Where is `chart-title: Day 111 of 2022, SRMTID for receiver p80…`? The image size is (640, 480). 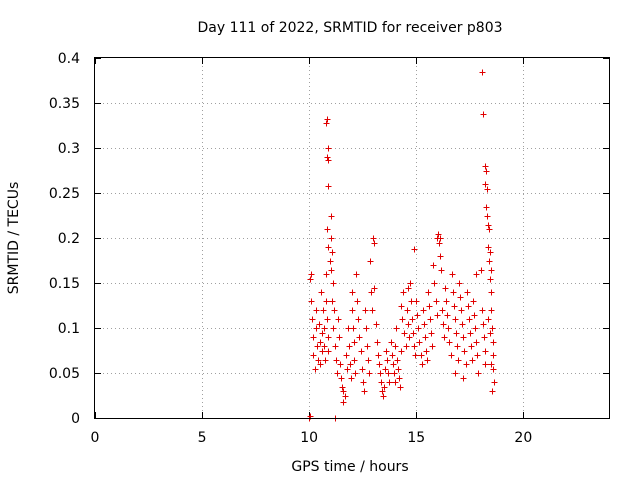
chart-title: Day 111 of 2022, SRMTID for receiver p80… is located at coordinates (349, 28).